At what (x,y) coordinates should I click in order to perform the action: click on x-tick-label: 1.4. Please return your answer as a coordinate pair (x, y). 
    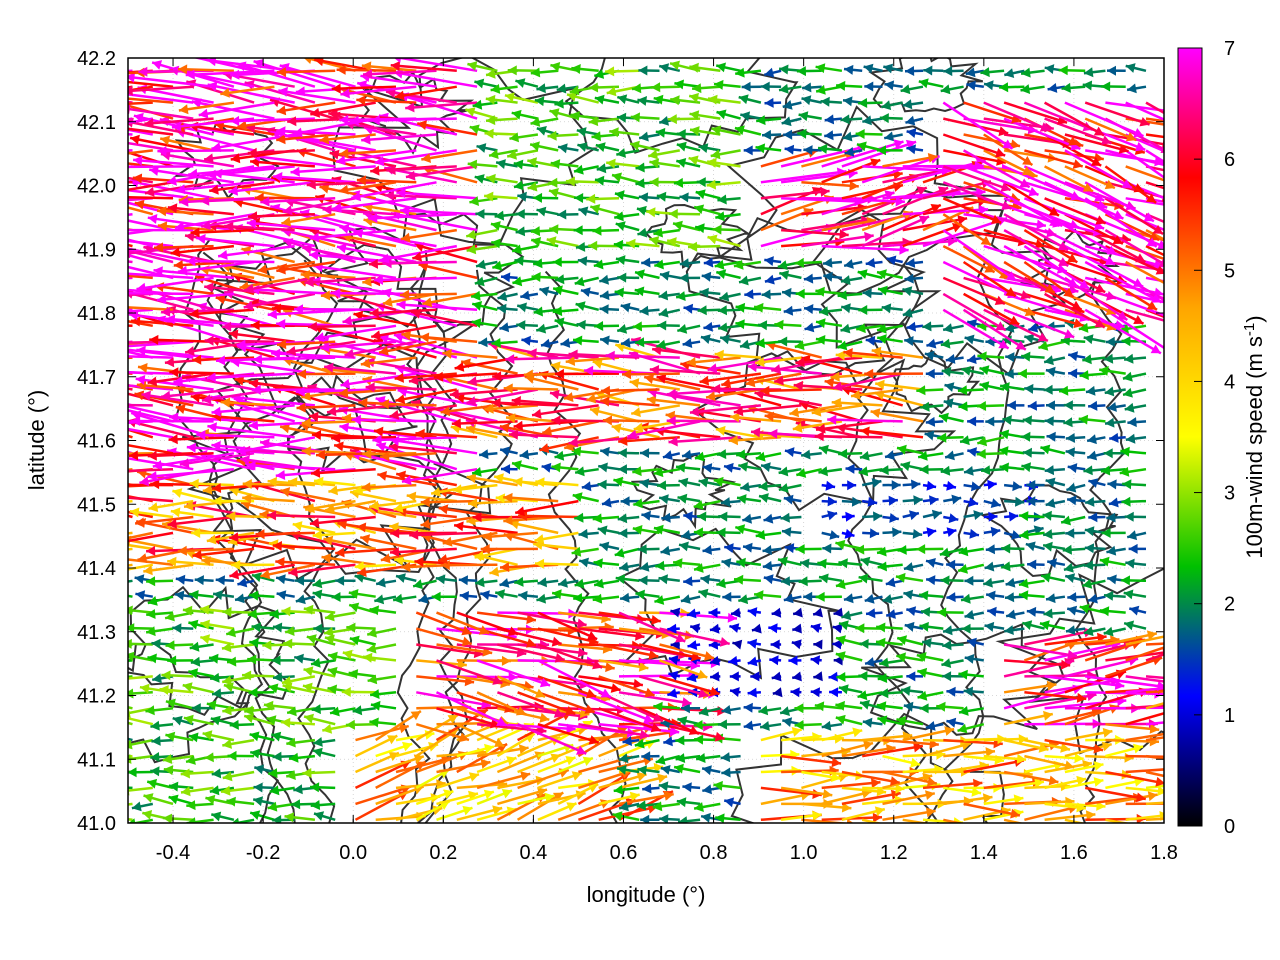
    Looking at the image, I should click on (984, 853).